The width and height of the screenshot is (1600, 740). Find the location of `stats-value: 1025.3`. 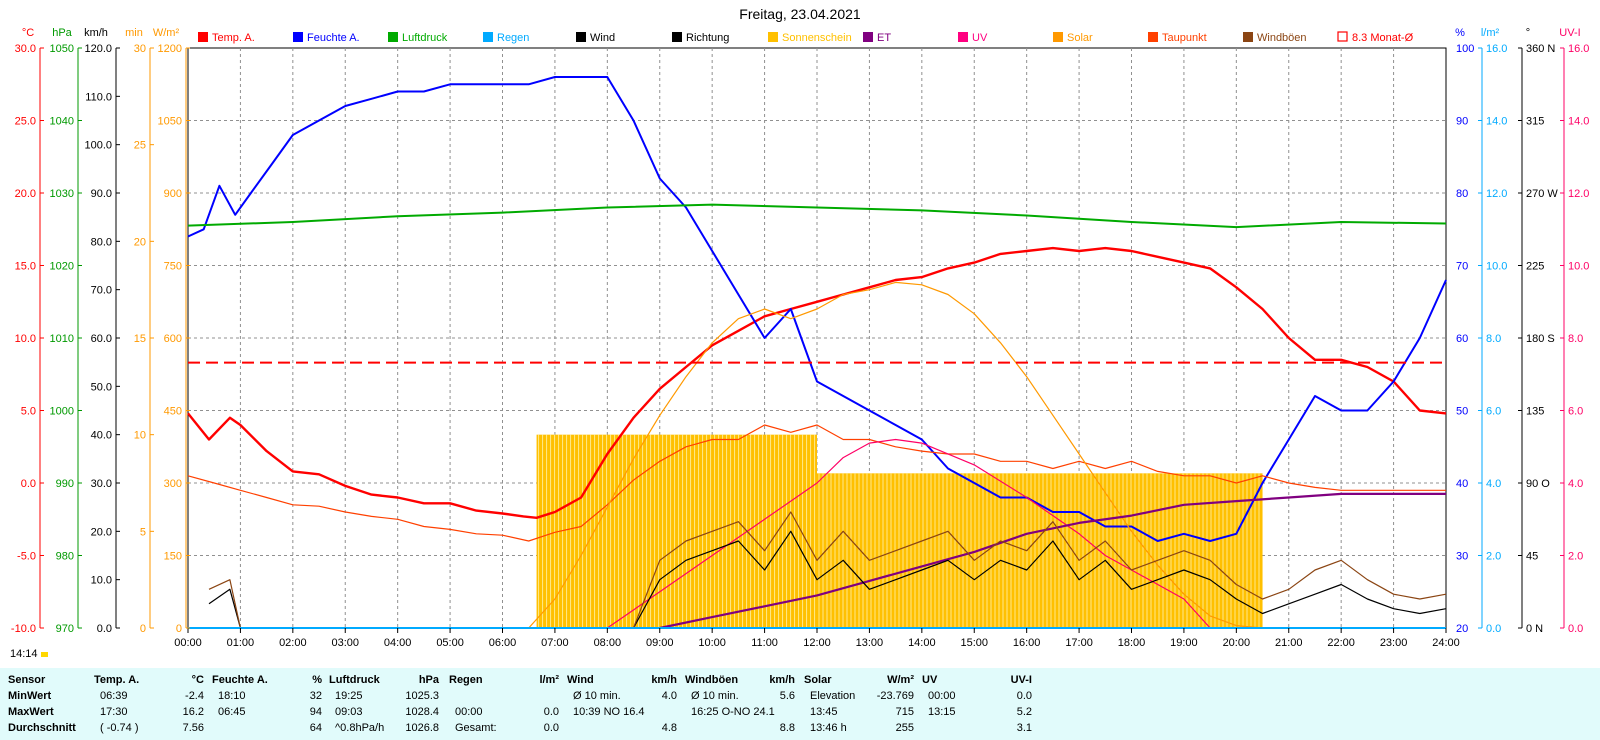

stats-value: 1025.3 is located at coordinates (422, 696).